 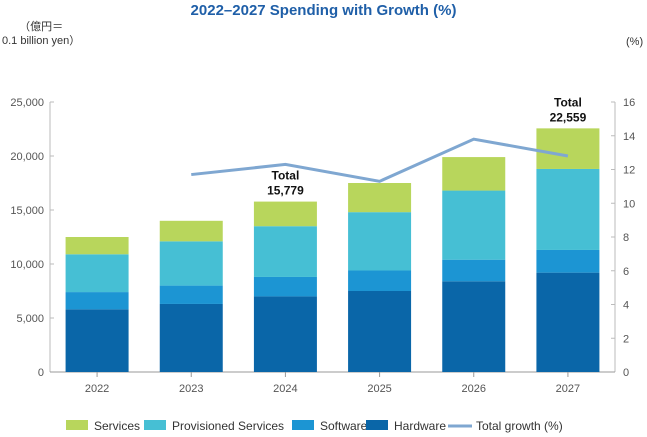 What do you see at coordinates (474, 389) in the screenshot?
I see `x-axis-tick-label: 2026` at bounding box center [474, 389].